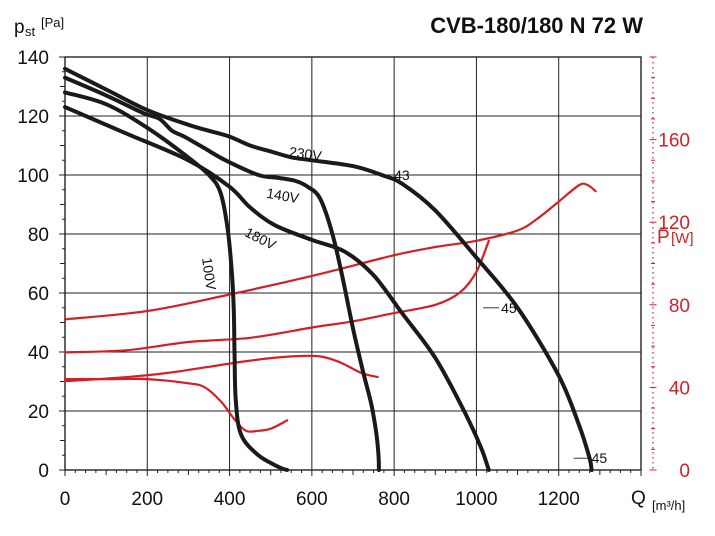 Image resolution: width=715 pixels, height=536 pixels. Describe the element at coordinates (476, 499) in the screenshot. I see `x-tick-label: 1000` at that location.